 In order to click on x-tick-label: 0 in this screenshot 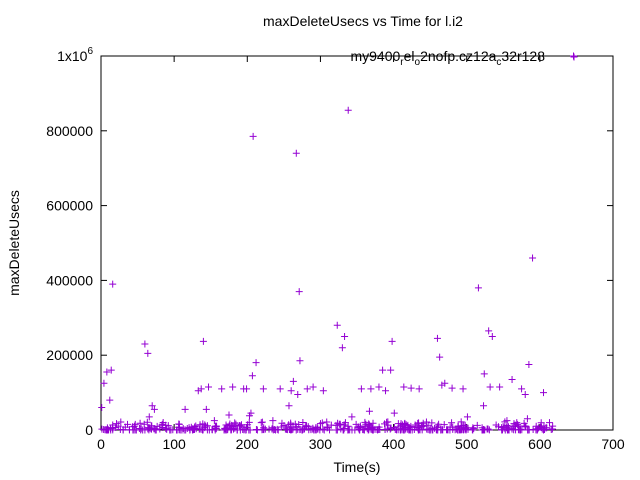, I will do `click(101, 444)`.